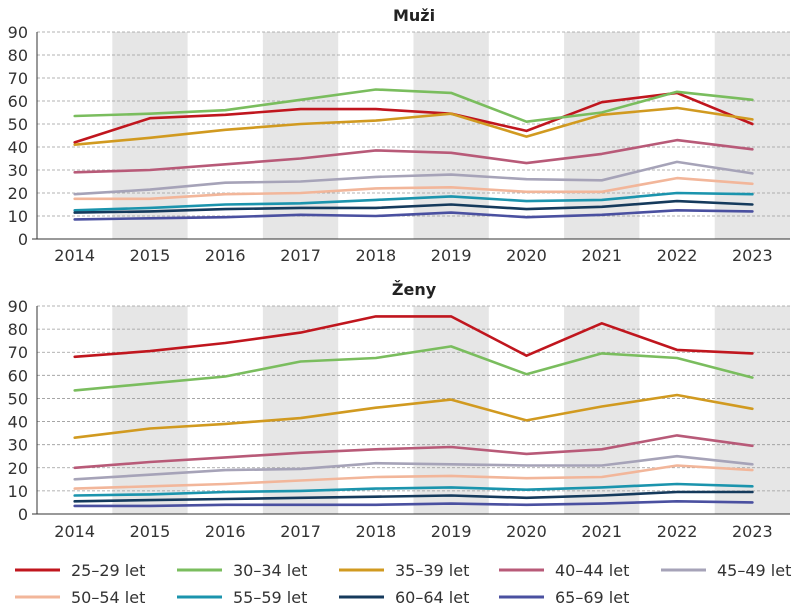 Image resolution: width=800 pixels, height=612 pixels. Describe the element at coordinates (108, 597) in the screenshot. I see `legend-label: 50–54 let` at that location.